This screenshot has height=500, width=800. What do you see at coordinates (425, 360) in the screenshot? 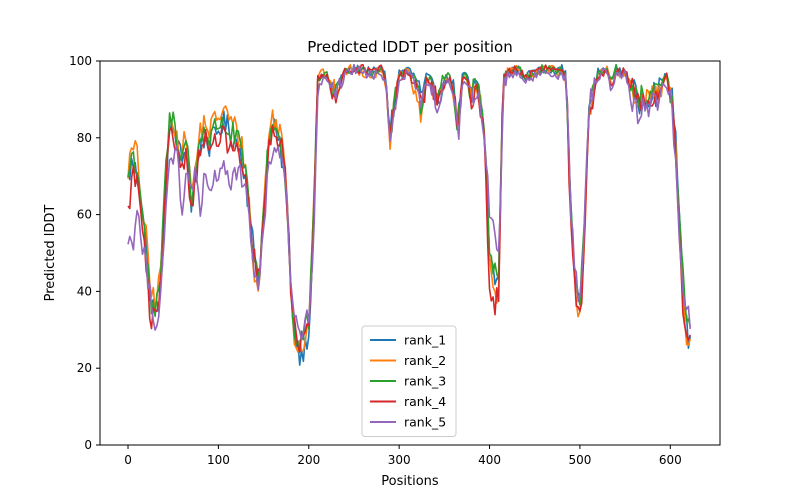
I see `legend-label: rank_2` at bounding box center [425, 360].